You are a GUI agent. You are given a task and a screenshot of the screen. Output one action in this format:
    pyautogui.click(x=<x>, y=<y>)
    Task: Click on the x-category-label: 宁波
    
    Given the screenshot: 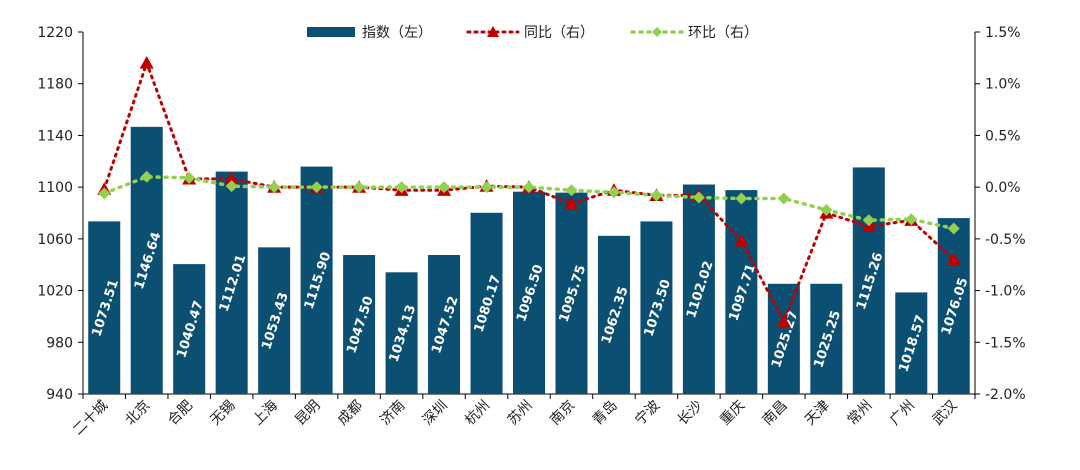 What is the action you would take?
    pyautogui.click(x=647, y=413)
    